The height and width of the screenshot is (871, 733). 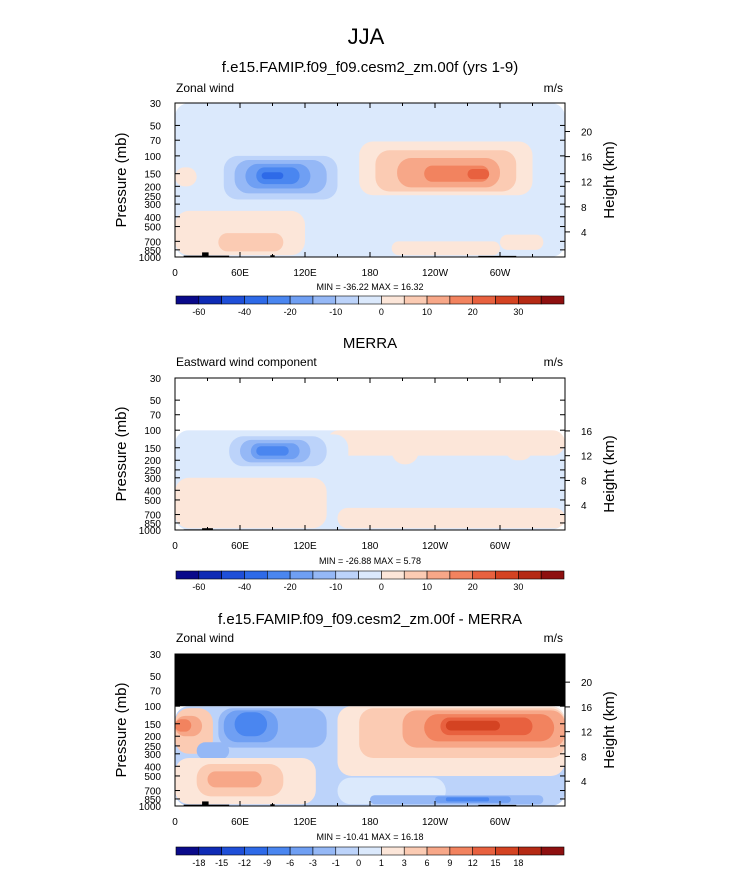 What do you see at coordinates (152, 792) in the screenshot?
I see `y-tick-label: 700` at bounding box center [152, 792].